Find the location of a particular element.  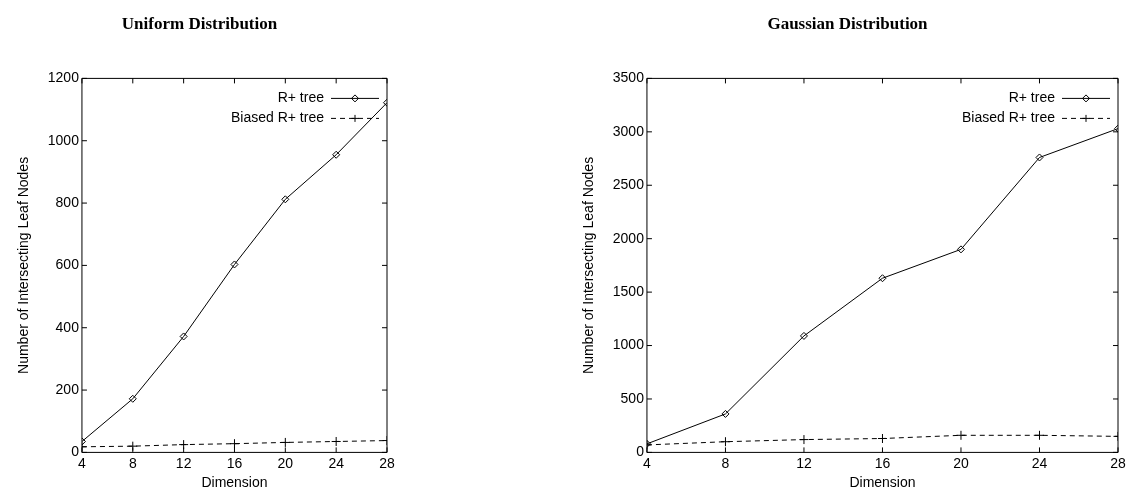

y-tick-label: 200 is located at coordinates (67, 388).